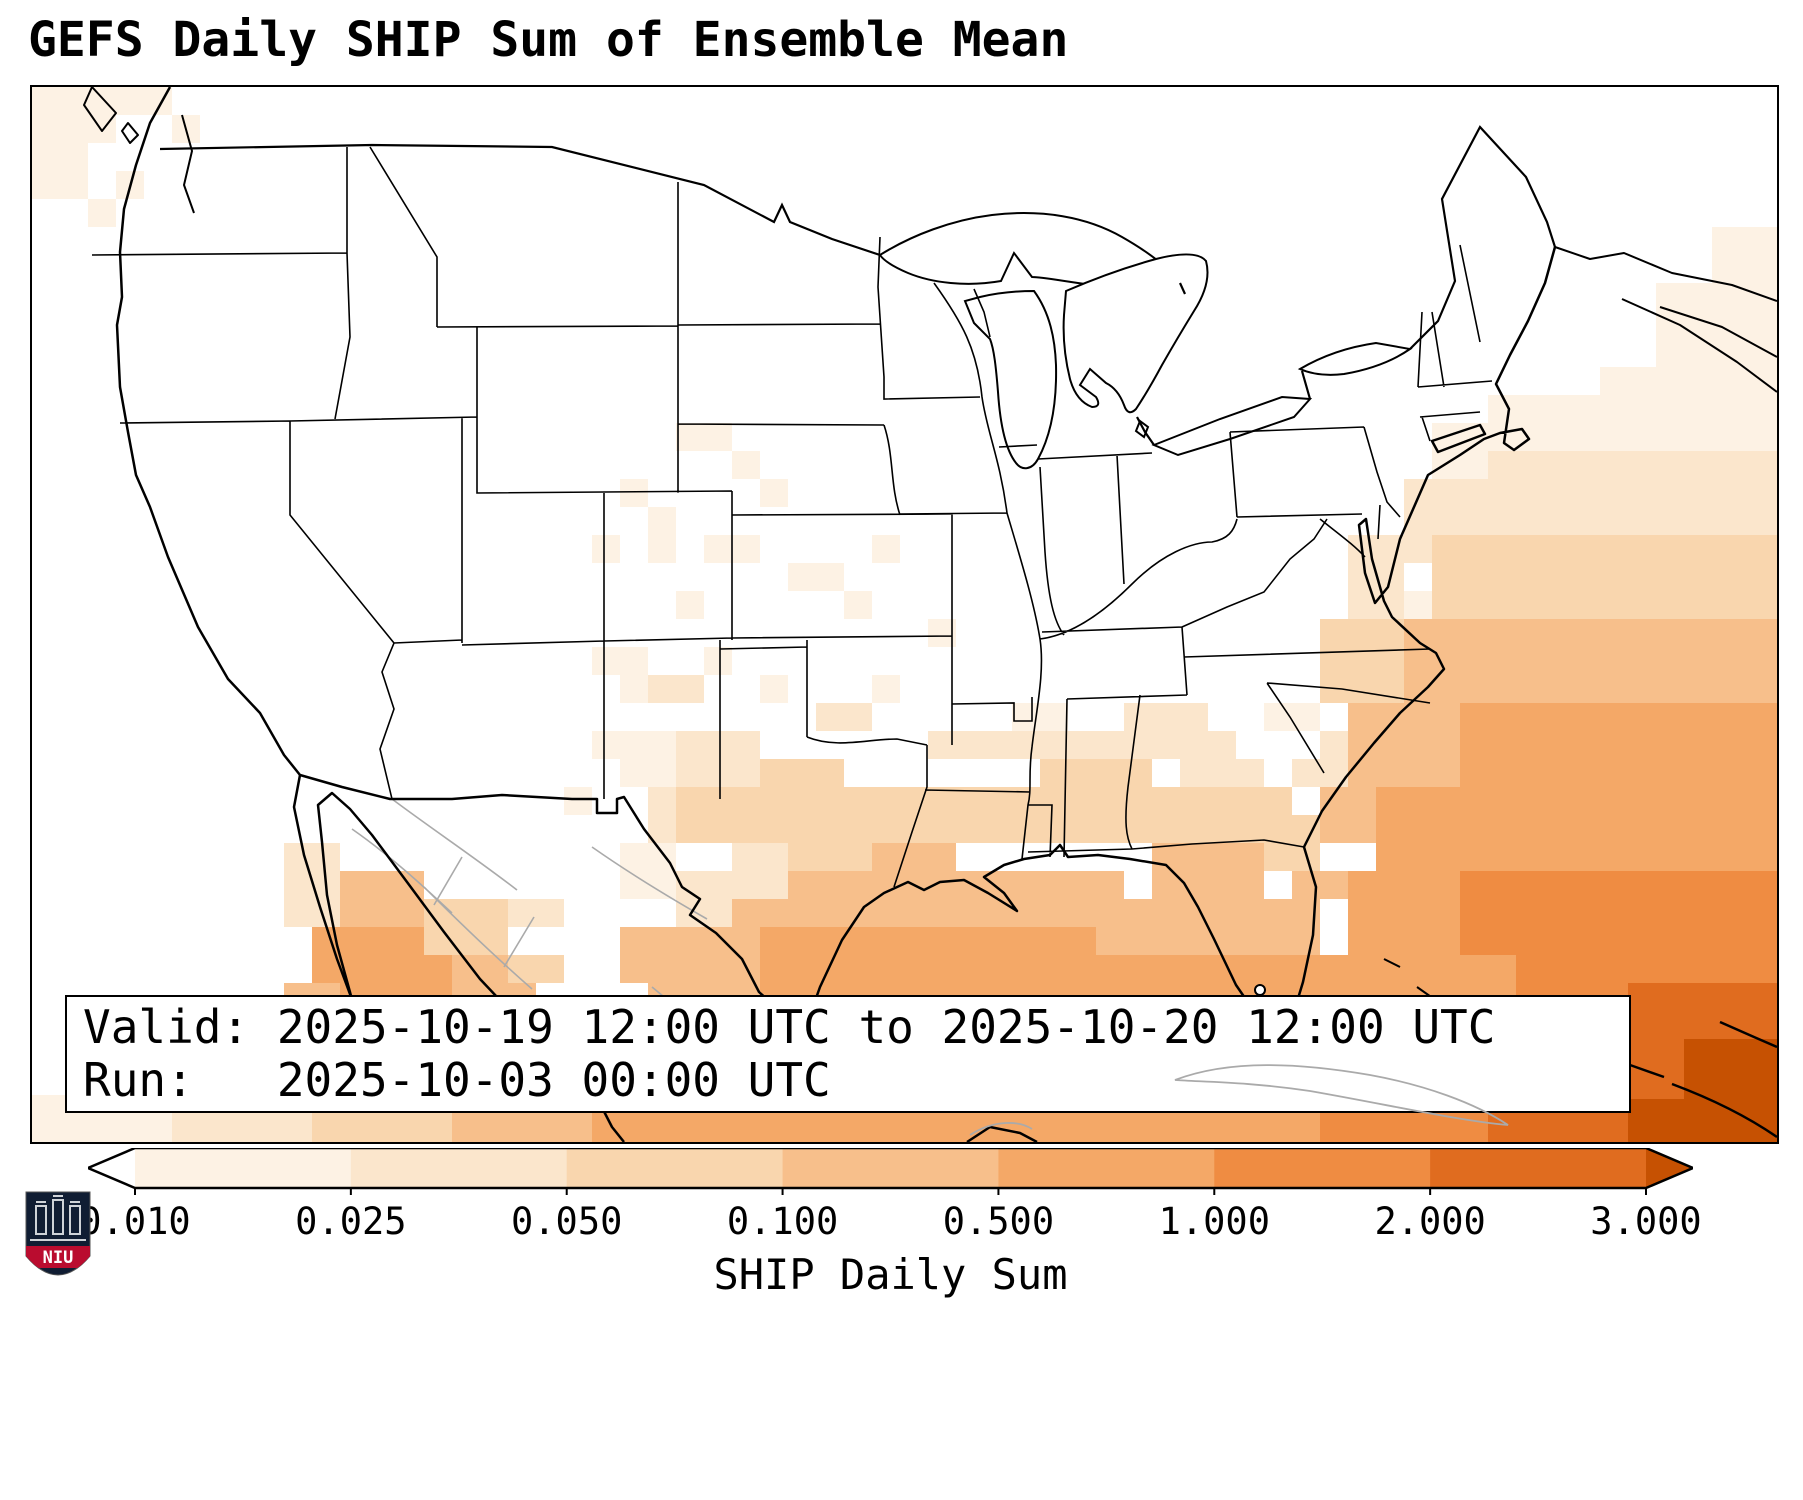 Image resolution: width=1803 pixels, height=1500 pixels. What do you see at coordinates (58, 1218) in the screenshot?
I see `logo-castle-icon` at bounding box center [58, 1218].